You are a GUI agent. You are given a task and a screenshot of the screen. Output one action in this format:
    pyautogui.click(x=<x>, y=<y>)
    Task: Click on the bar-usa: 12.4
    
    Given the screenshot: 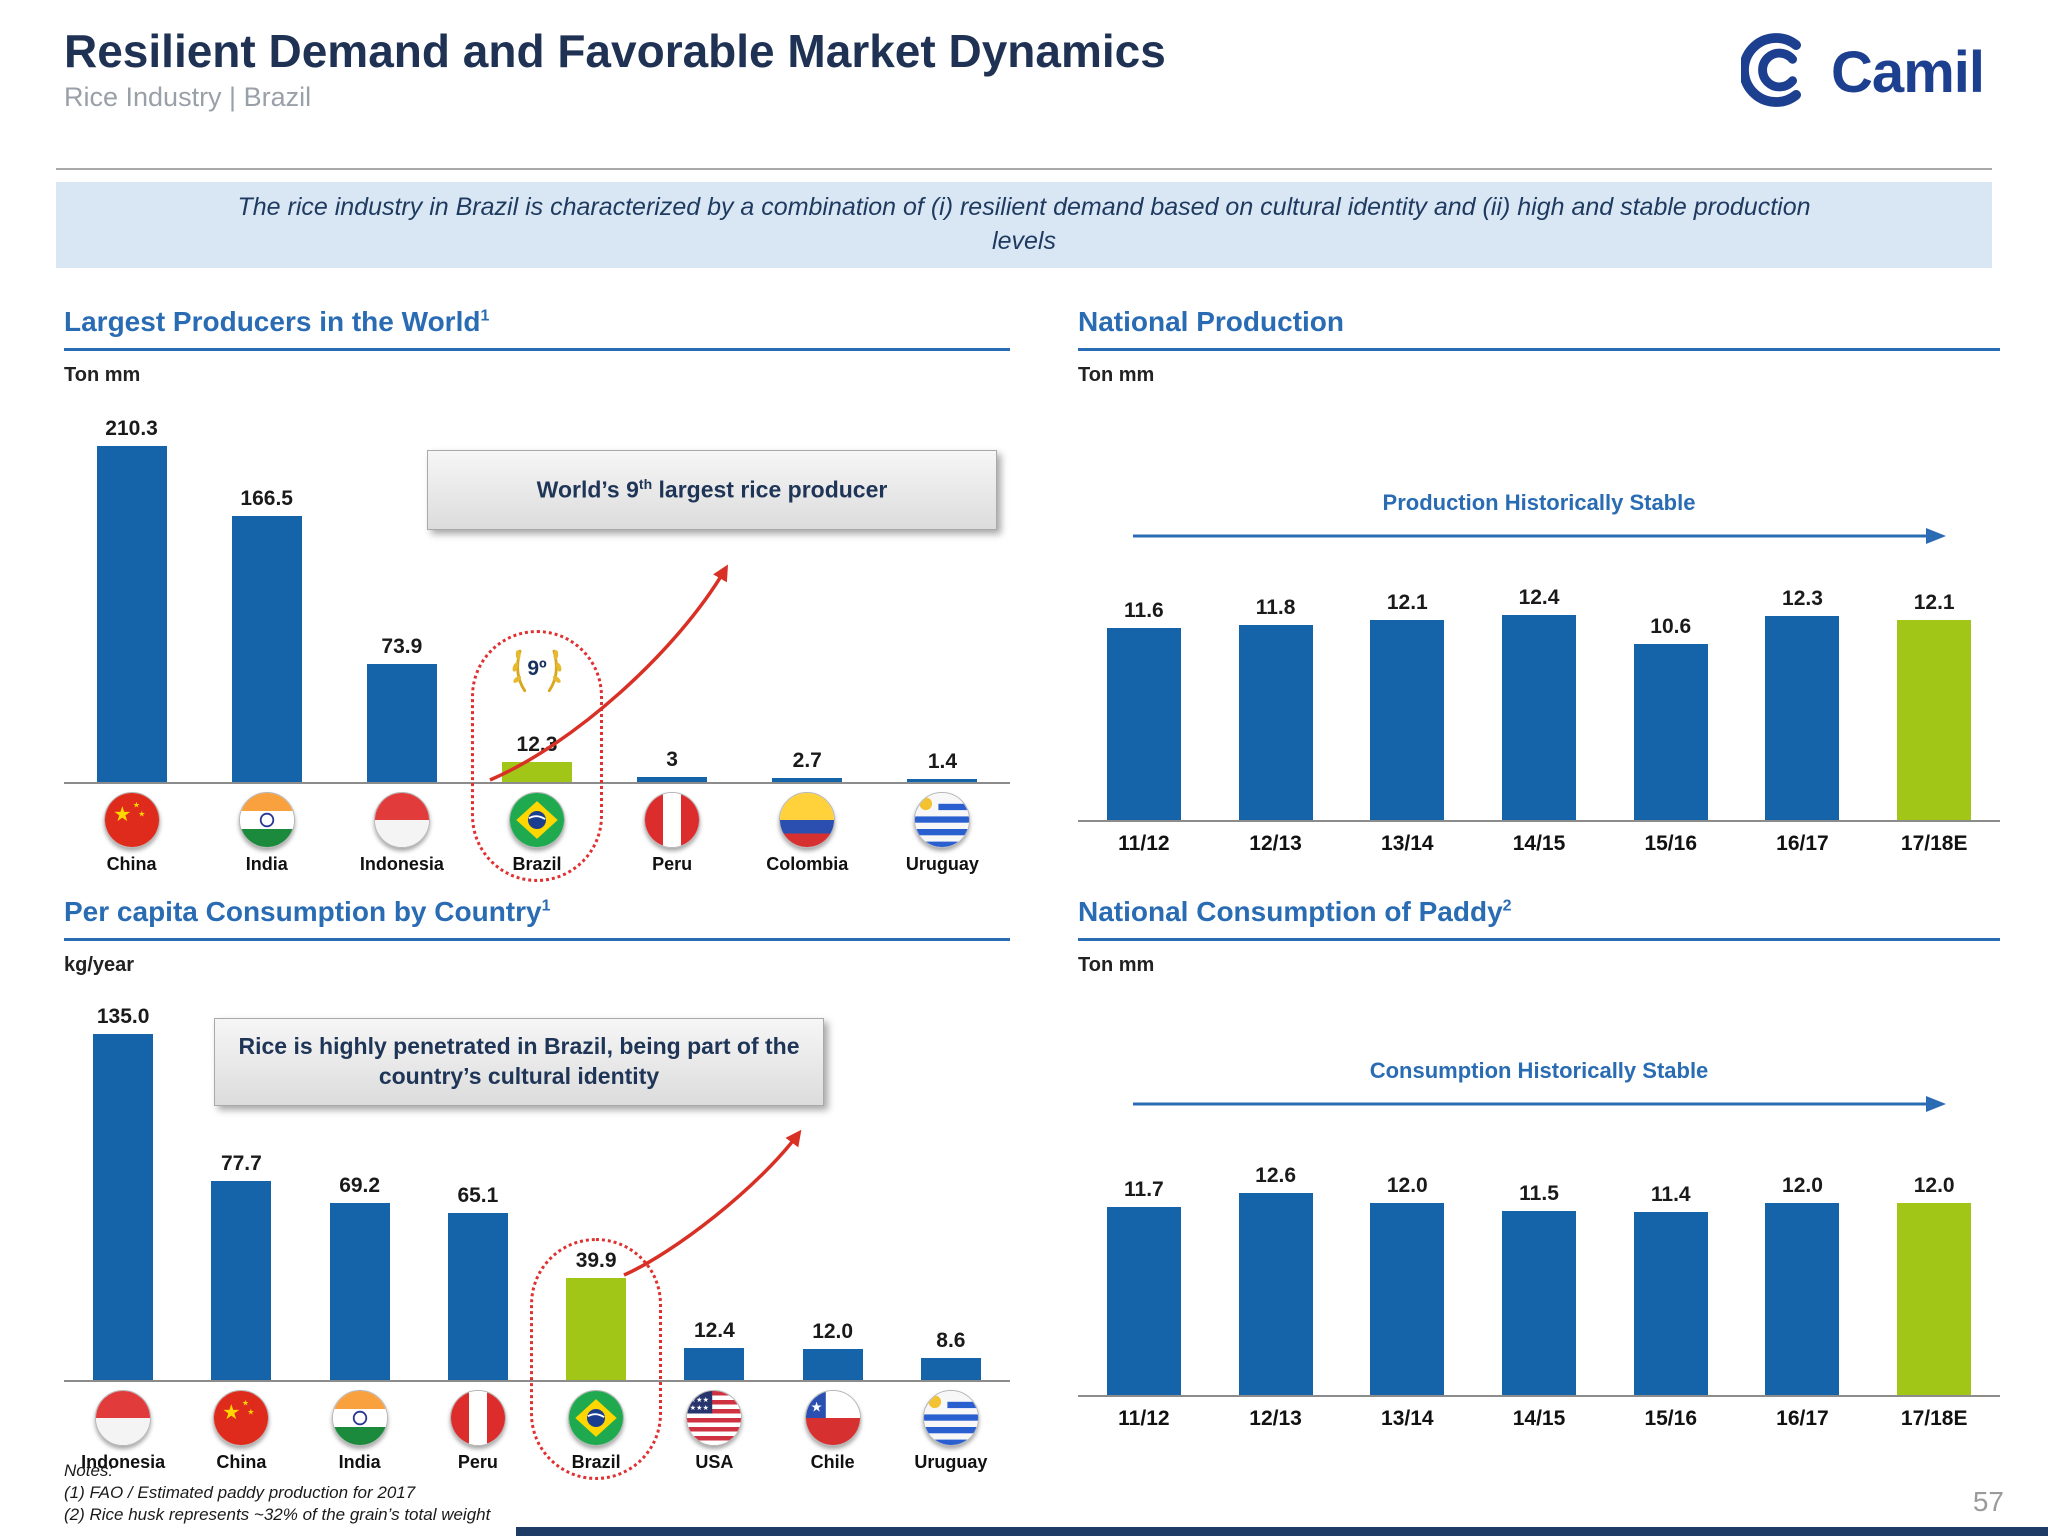 What is the action you would take?
    pyautogui.click(x=714, y=1349)
    